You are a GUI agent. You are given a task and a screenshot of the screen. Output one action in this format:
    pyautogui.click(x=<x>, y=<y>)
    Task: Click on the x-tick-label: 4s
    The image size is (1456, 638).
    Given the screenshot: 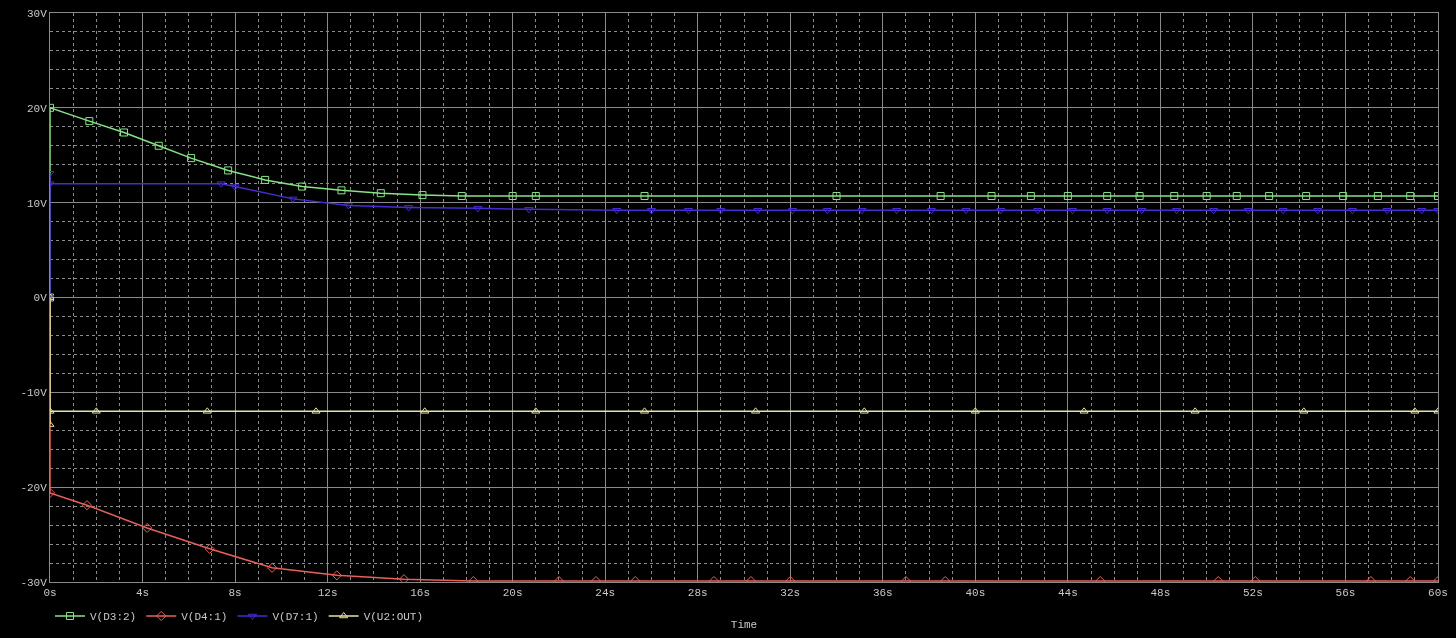 What is the action you would take?
    pyautogui.click(x=142, y=593)
    